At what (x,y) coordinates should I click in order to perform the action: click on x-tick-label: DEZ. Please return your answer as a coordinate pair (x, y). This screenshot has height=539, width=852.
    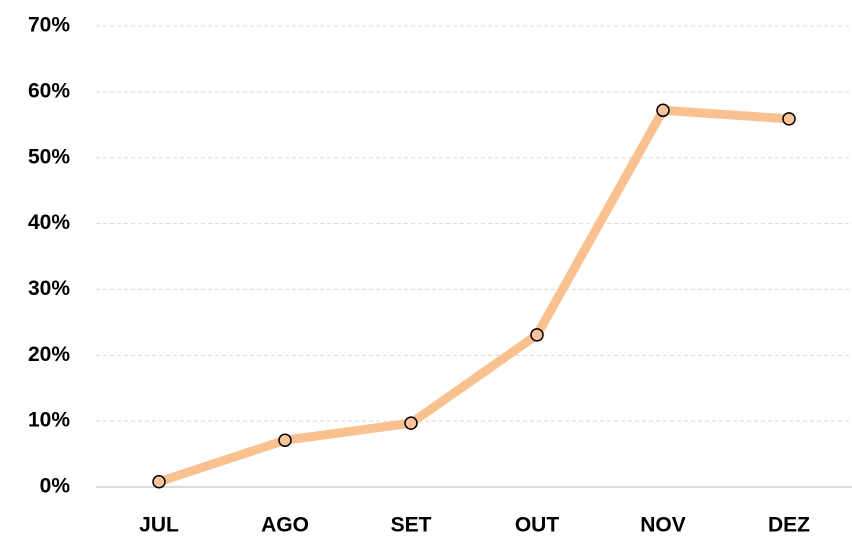
    Looking at the image, I should click on (789, 525).